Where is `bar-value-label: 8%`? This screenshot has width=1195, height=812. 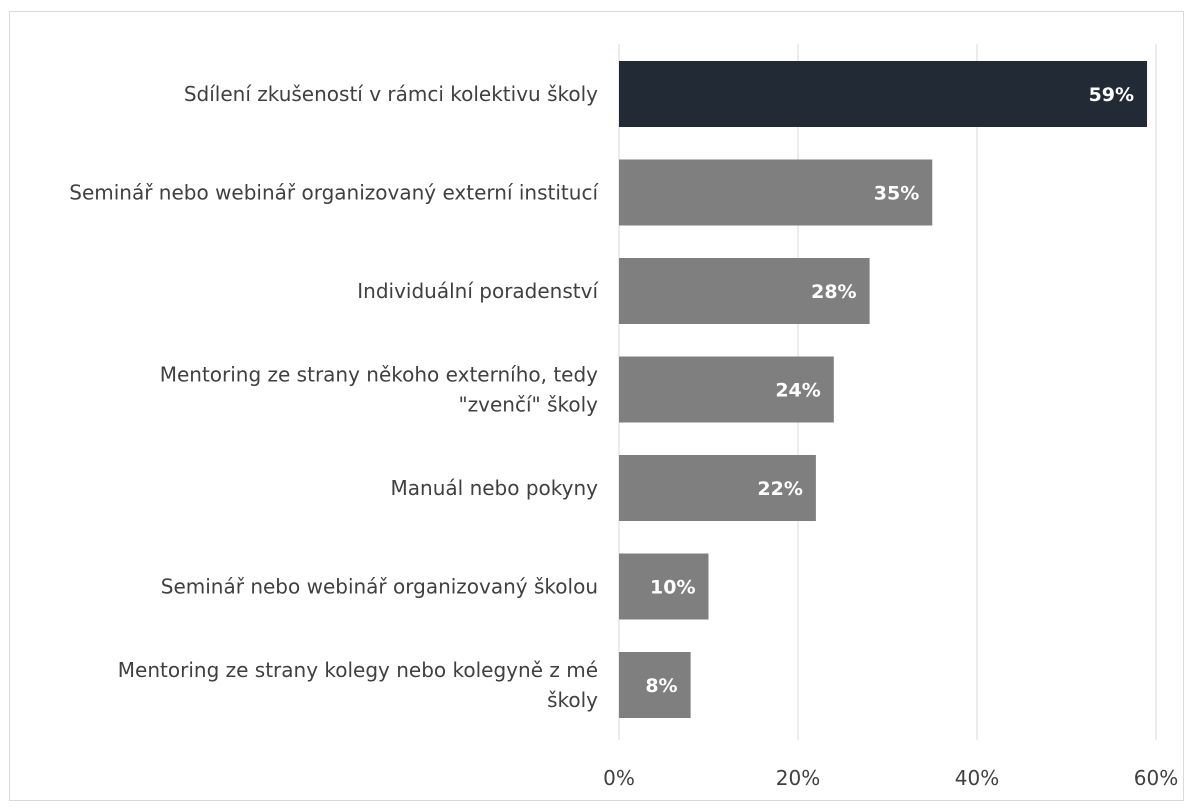 bar-value-label: 8% is located at coordinates (661, 686).